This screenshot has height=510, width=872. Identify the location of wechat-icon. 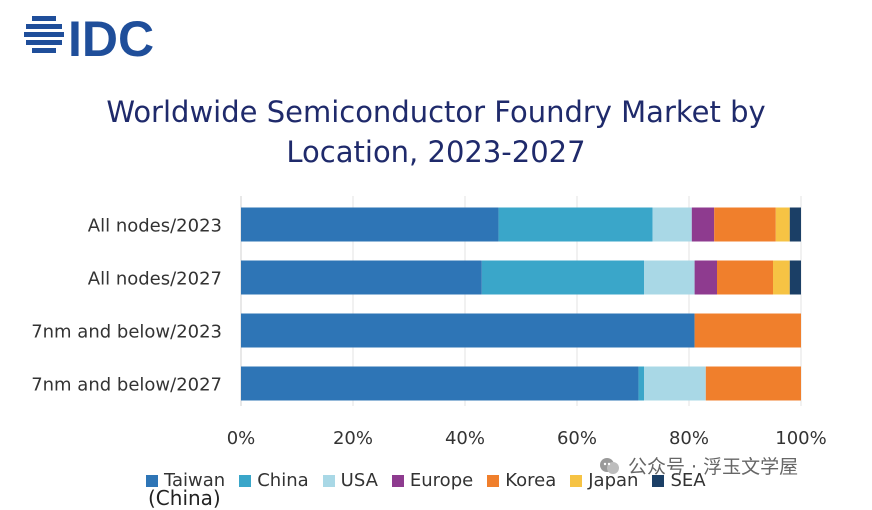
(609, 465).